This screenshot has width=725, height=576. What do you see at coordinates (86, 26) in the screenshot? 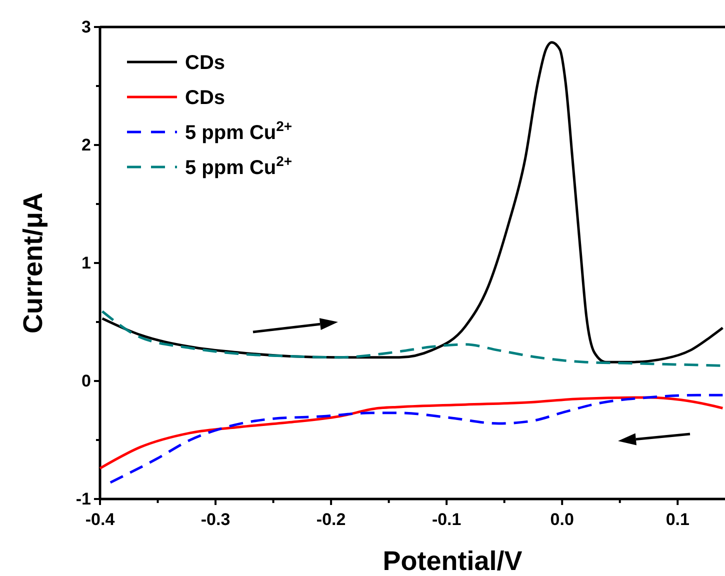
I see `y-tick-label: 3` at bounding box center [86, 26].